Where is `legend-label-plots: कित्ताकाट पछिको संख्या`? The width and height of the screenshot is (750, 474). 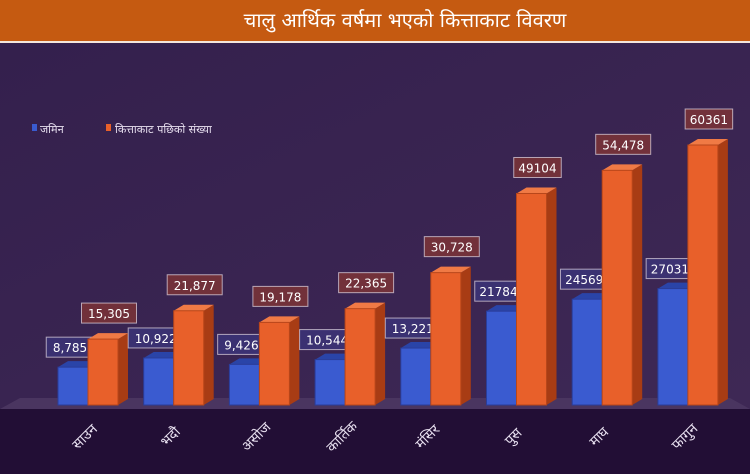
legend-label-plots: कित्ताकाट पछिको संख्या is located at coordinates (163, 129).